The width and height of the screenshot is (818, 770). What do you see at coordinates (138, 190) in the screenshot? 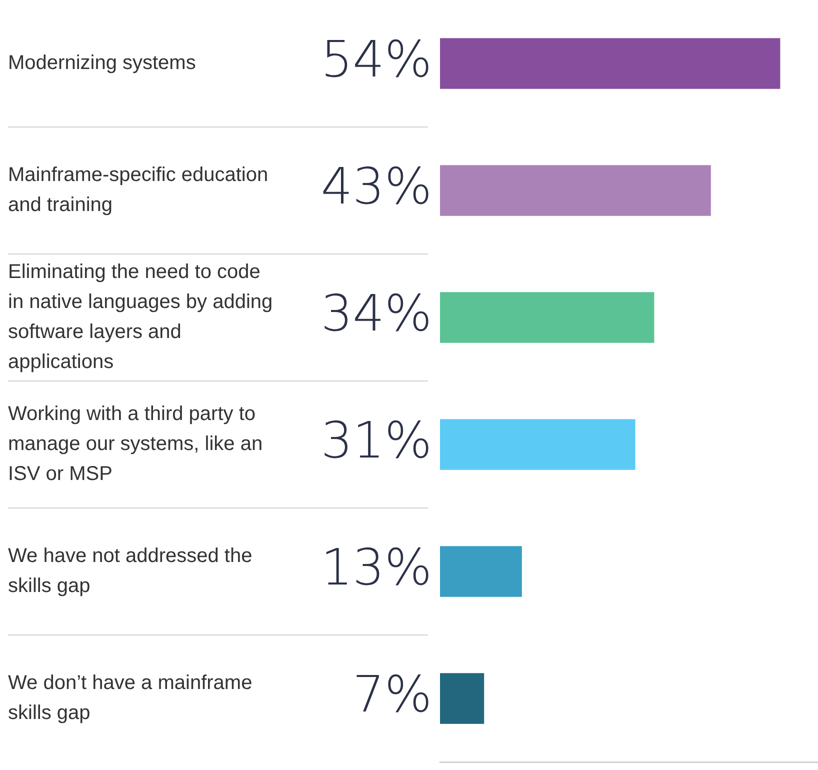
I see `y-tick-label: Mainframe-specific education and training` at bounding box center [138, 190].